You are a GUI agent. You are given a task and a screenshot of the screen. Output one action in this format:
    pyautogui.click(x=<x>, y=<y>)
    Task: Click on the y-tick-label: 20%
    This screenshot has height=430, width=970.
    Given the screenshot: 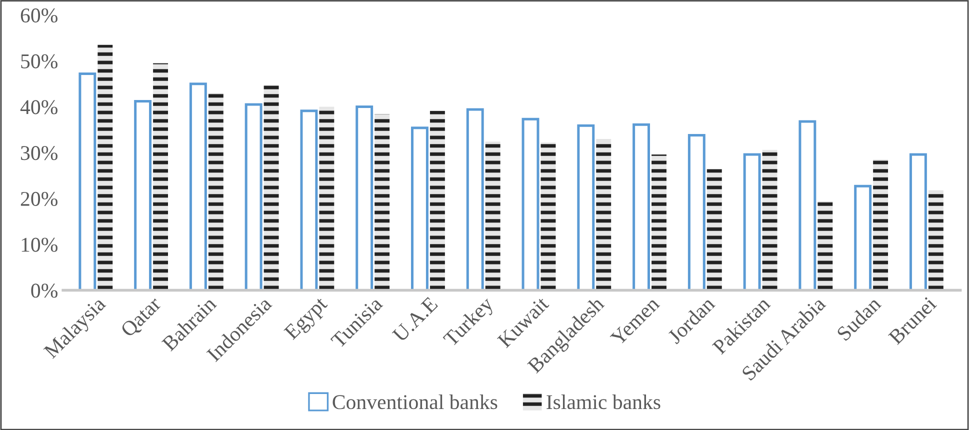 What is the action you would take?
    pyautogui.click(x=39, y=199)
    